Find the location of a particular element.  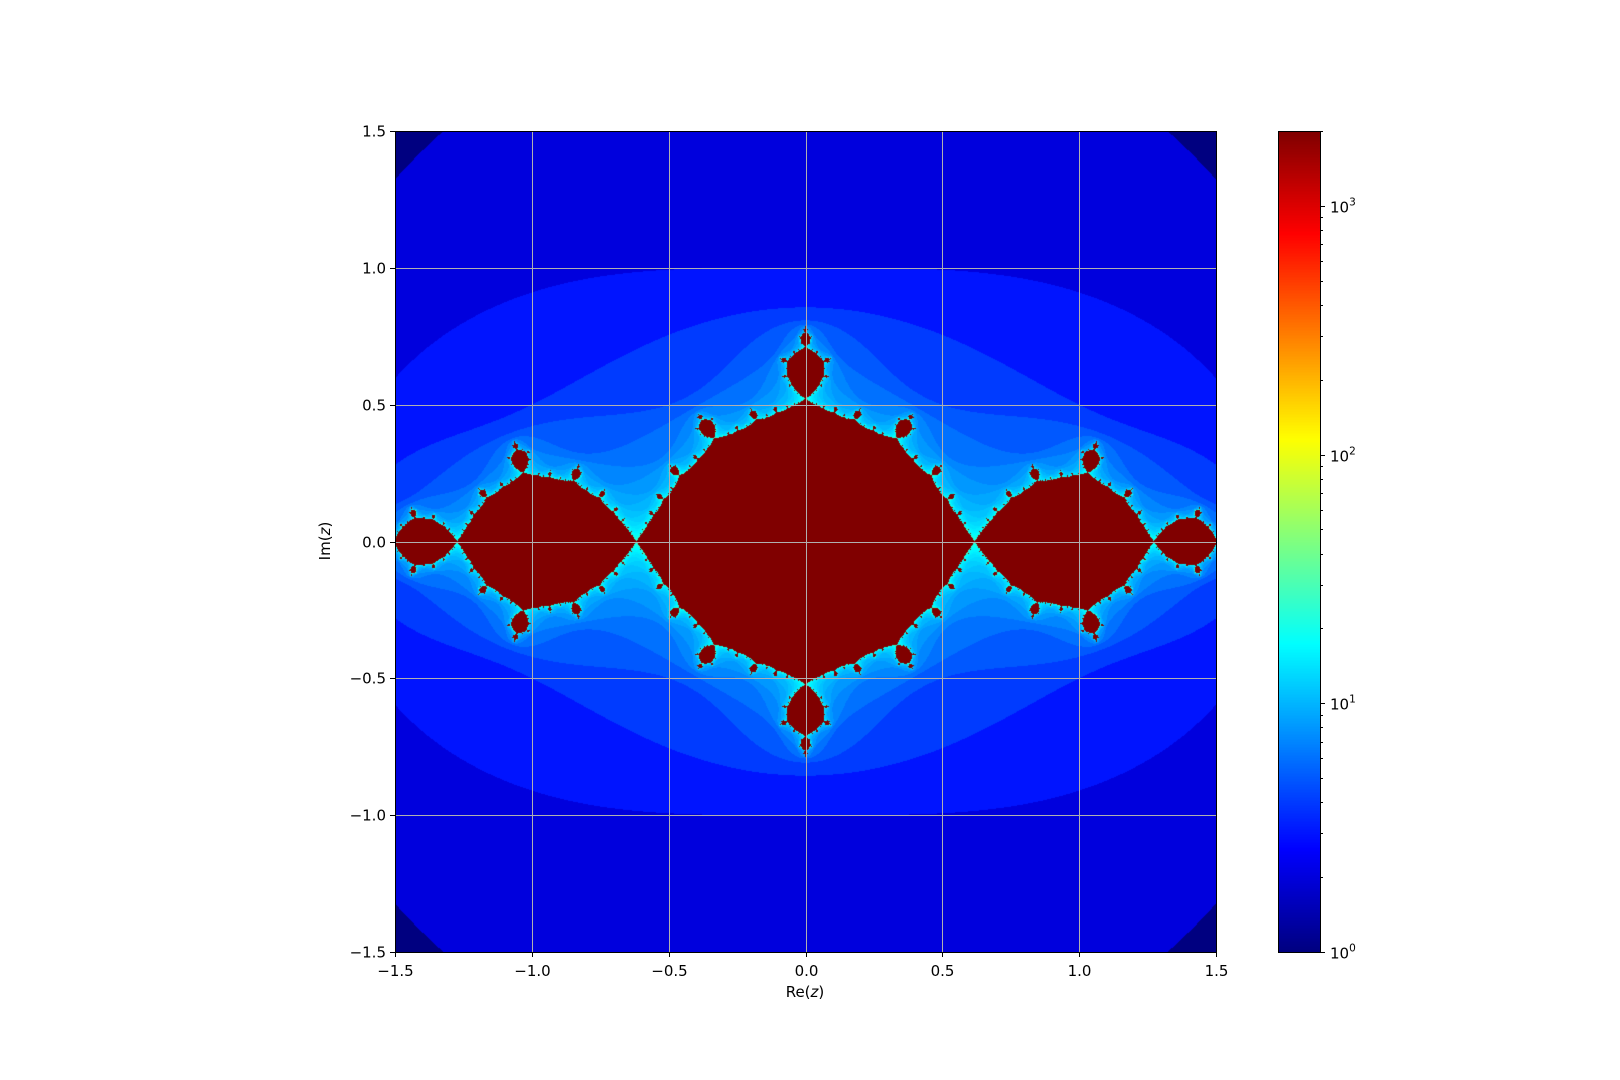

x-tick-label: −0.5 is located at coordinates (669, 971).